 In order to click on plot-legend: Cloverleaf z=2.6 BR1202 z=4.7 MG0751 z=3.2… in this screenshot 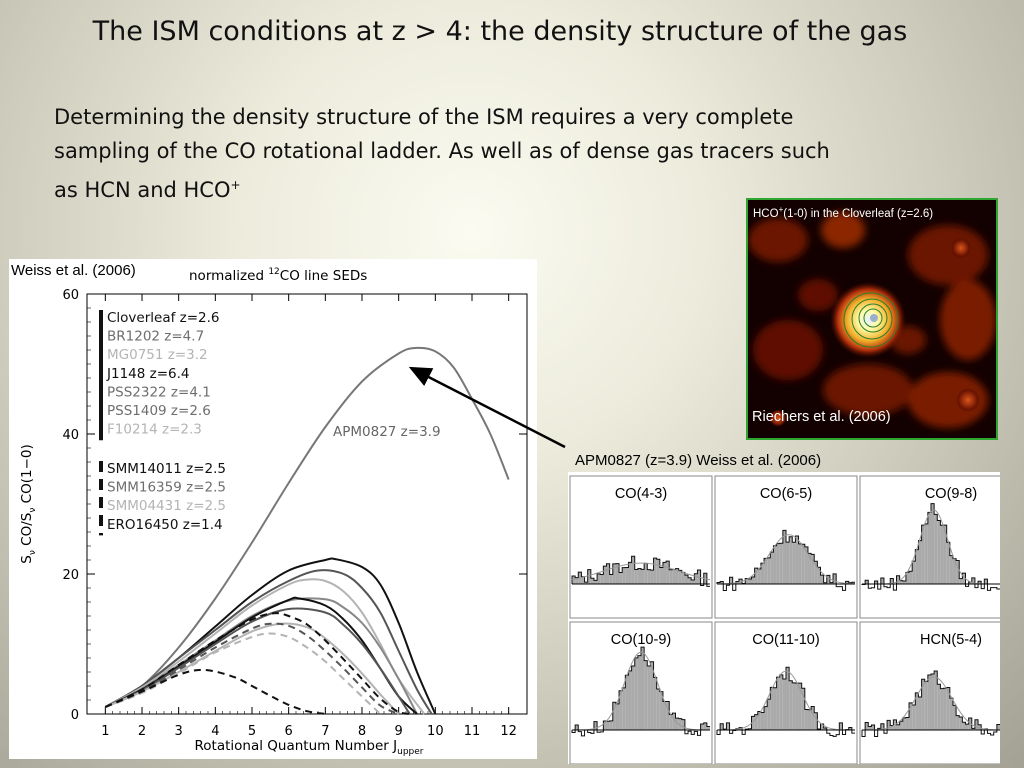, I will do `click(162, 423)`.